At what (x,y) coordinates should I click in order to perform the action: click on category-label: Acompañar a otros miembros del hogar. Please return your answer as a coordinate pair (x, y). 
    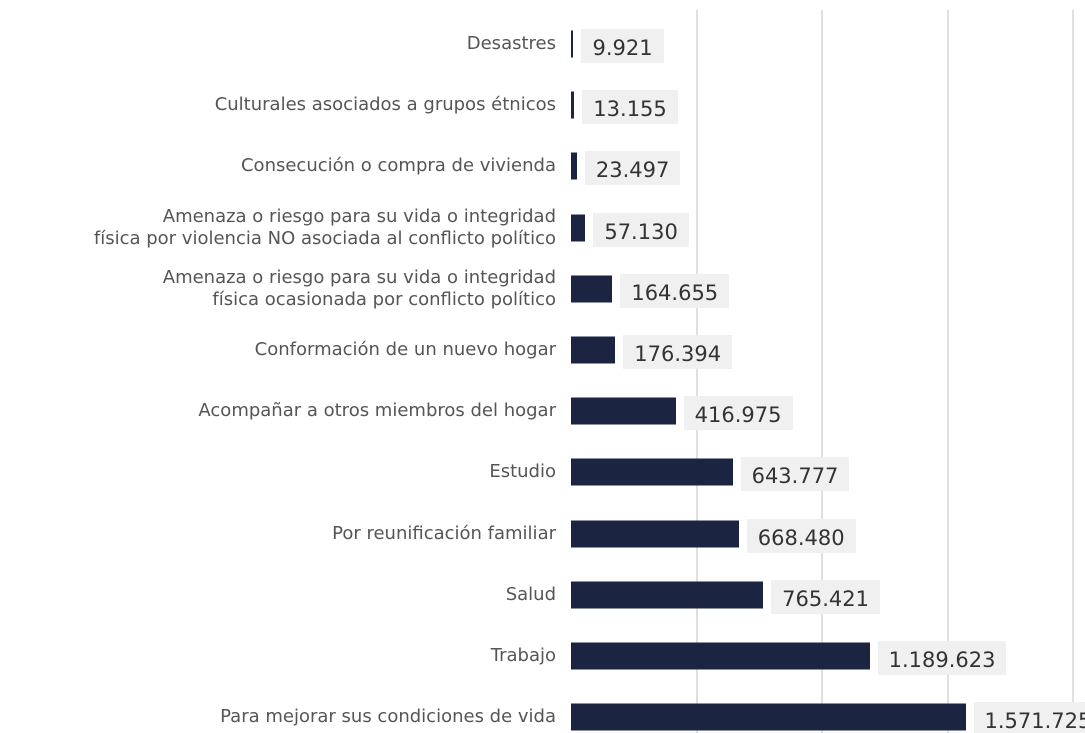
    Looking at the image, I should click on (377, 411).